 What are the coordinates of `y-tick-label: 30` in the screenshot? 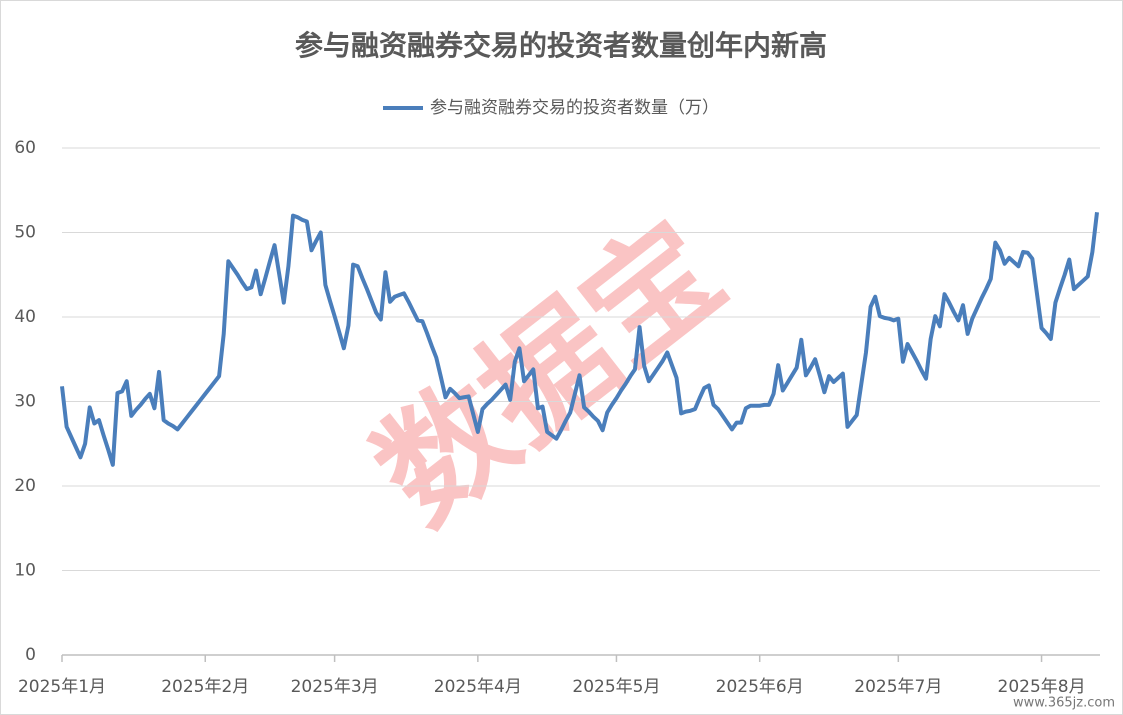 It's located at (25, 402).